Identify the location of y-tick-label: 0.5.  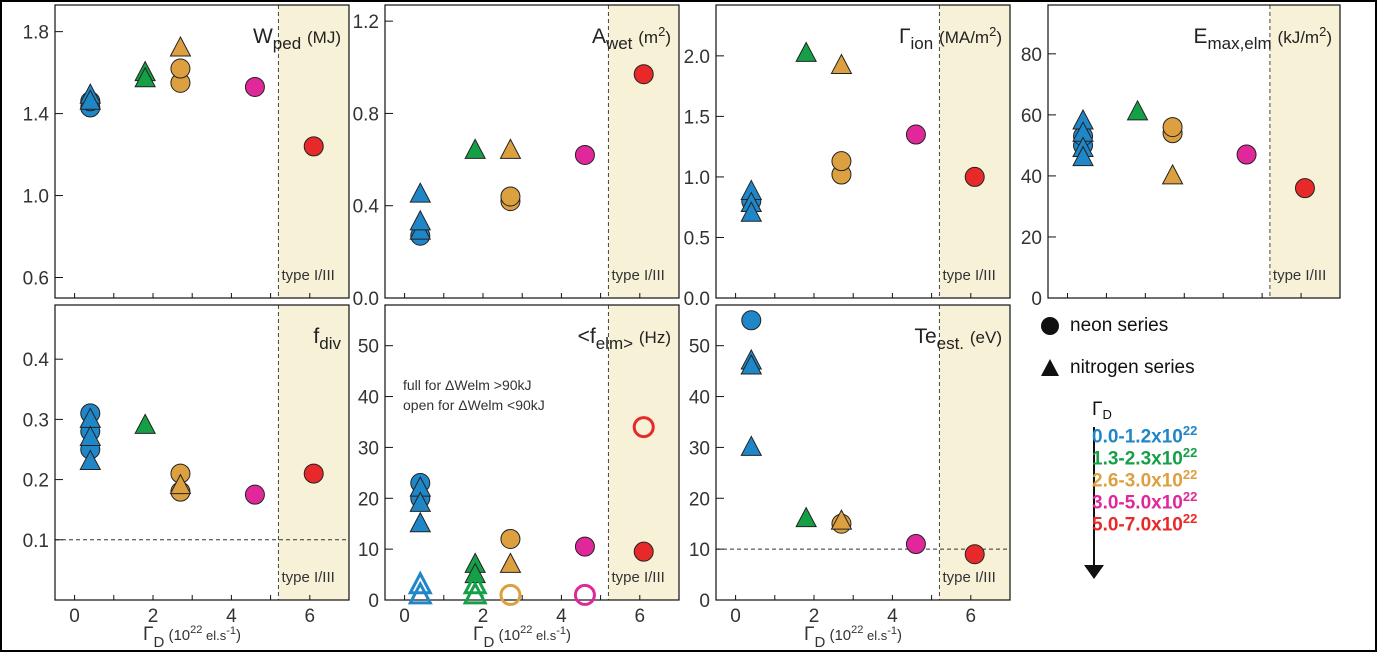
(697, 238).